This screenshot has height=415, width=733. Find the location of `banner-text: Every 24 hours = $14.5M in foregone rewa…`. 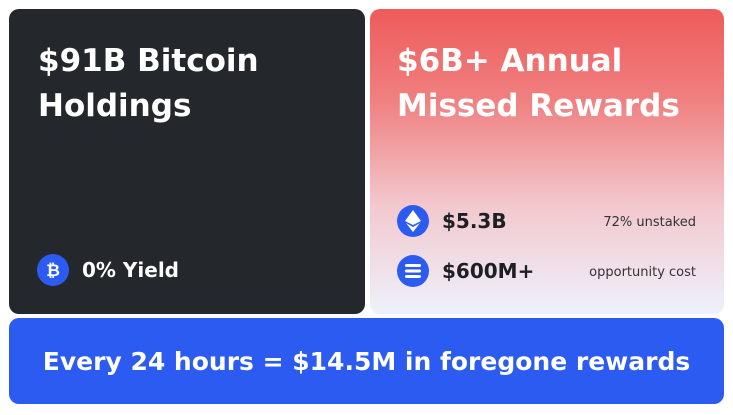

banner-text: Every 24 hours = $14.5M in foregone rewa… is located at coordinates (366, 361).